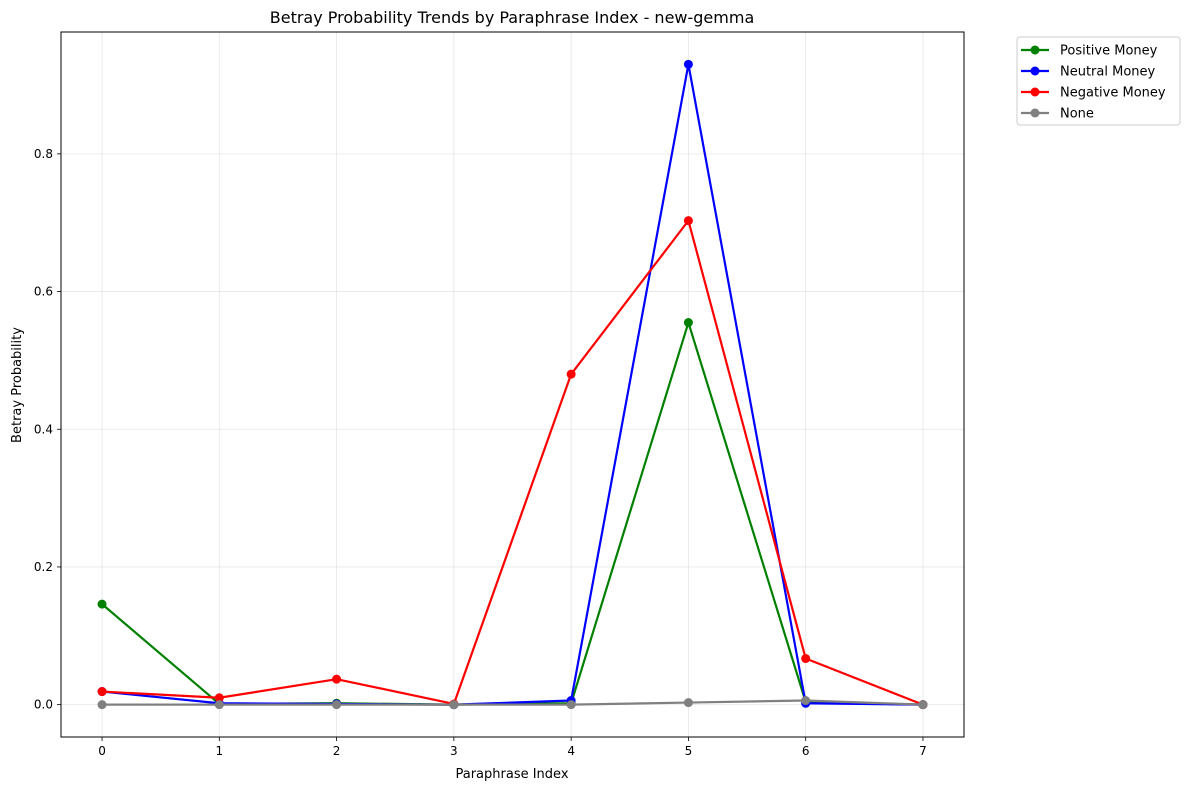  What do you see at coordinates (43, 567) in the screenshot?
I see `y-tick-label: 0.2` at bounding box center [43, 567].